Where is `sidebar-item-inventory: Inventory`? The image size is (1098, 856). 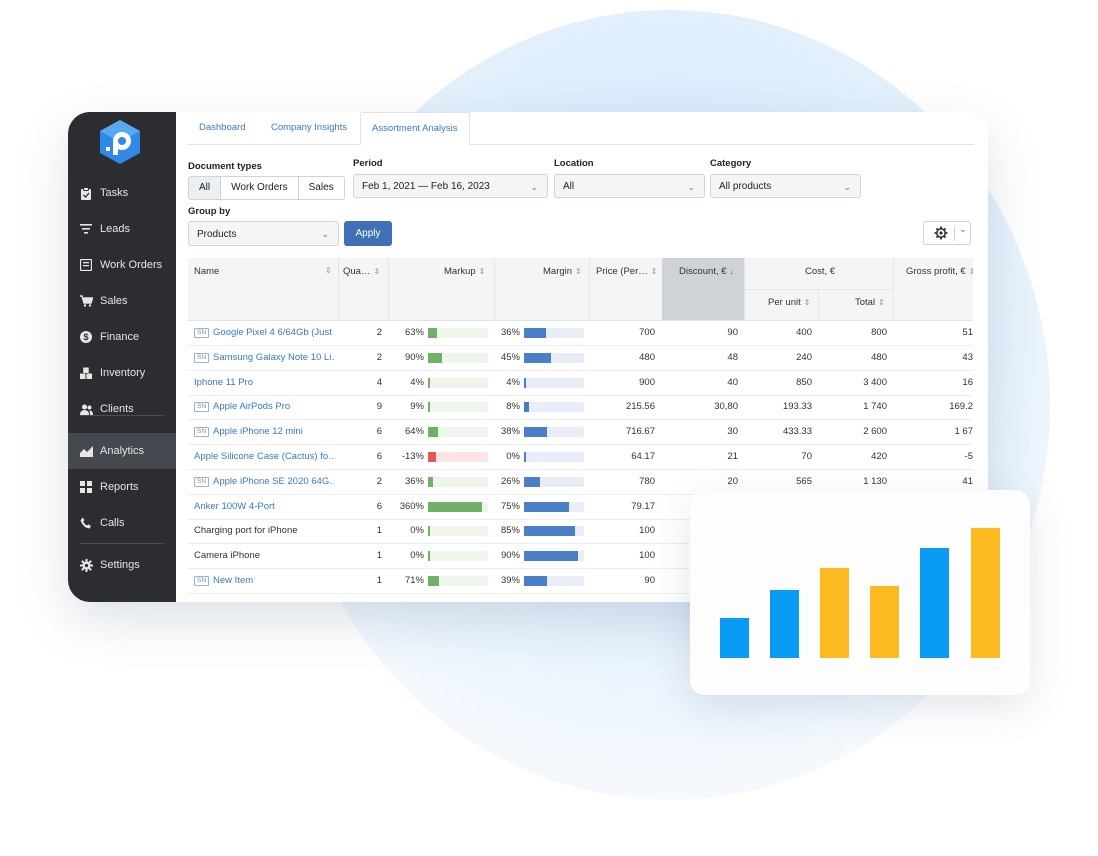
sidebar-item-inventory: Inventory is located at coordinates (122, 373).